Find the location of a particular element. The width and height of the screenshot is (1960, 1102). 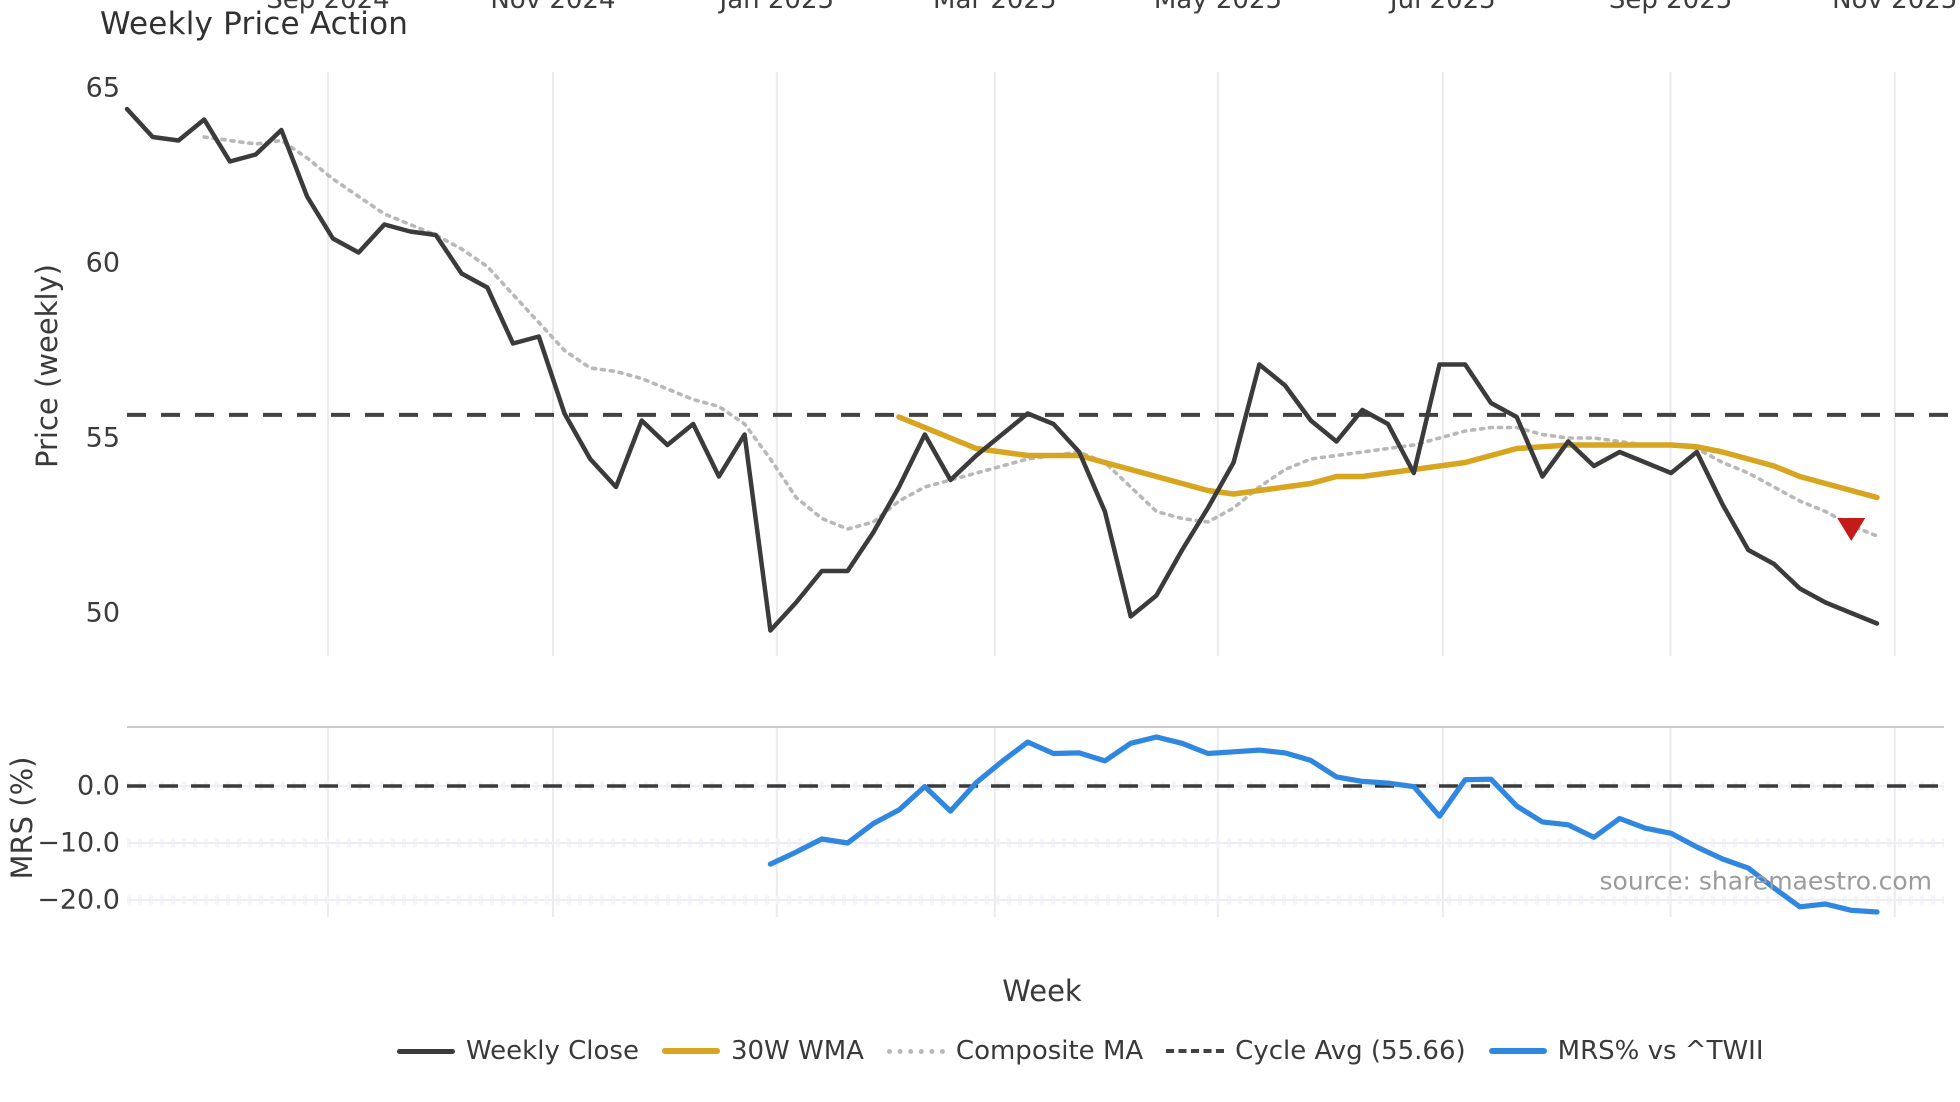

legend-label: Weekly Close is located at coordinates (552, 1051).